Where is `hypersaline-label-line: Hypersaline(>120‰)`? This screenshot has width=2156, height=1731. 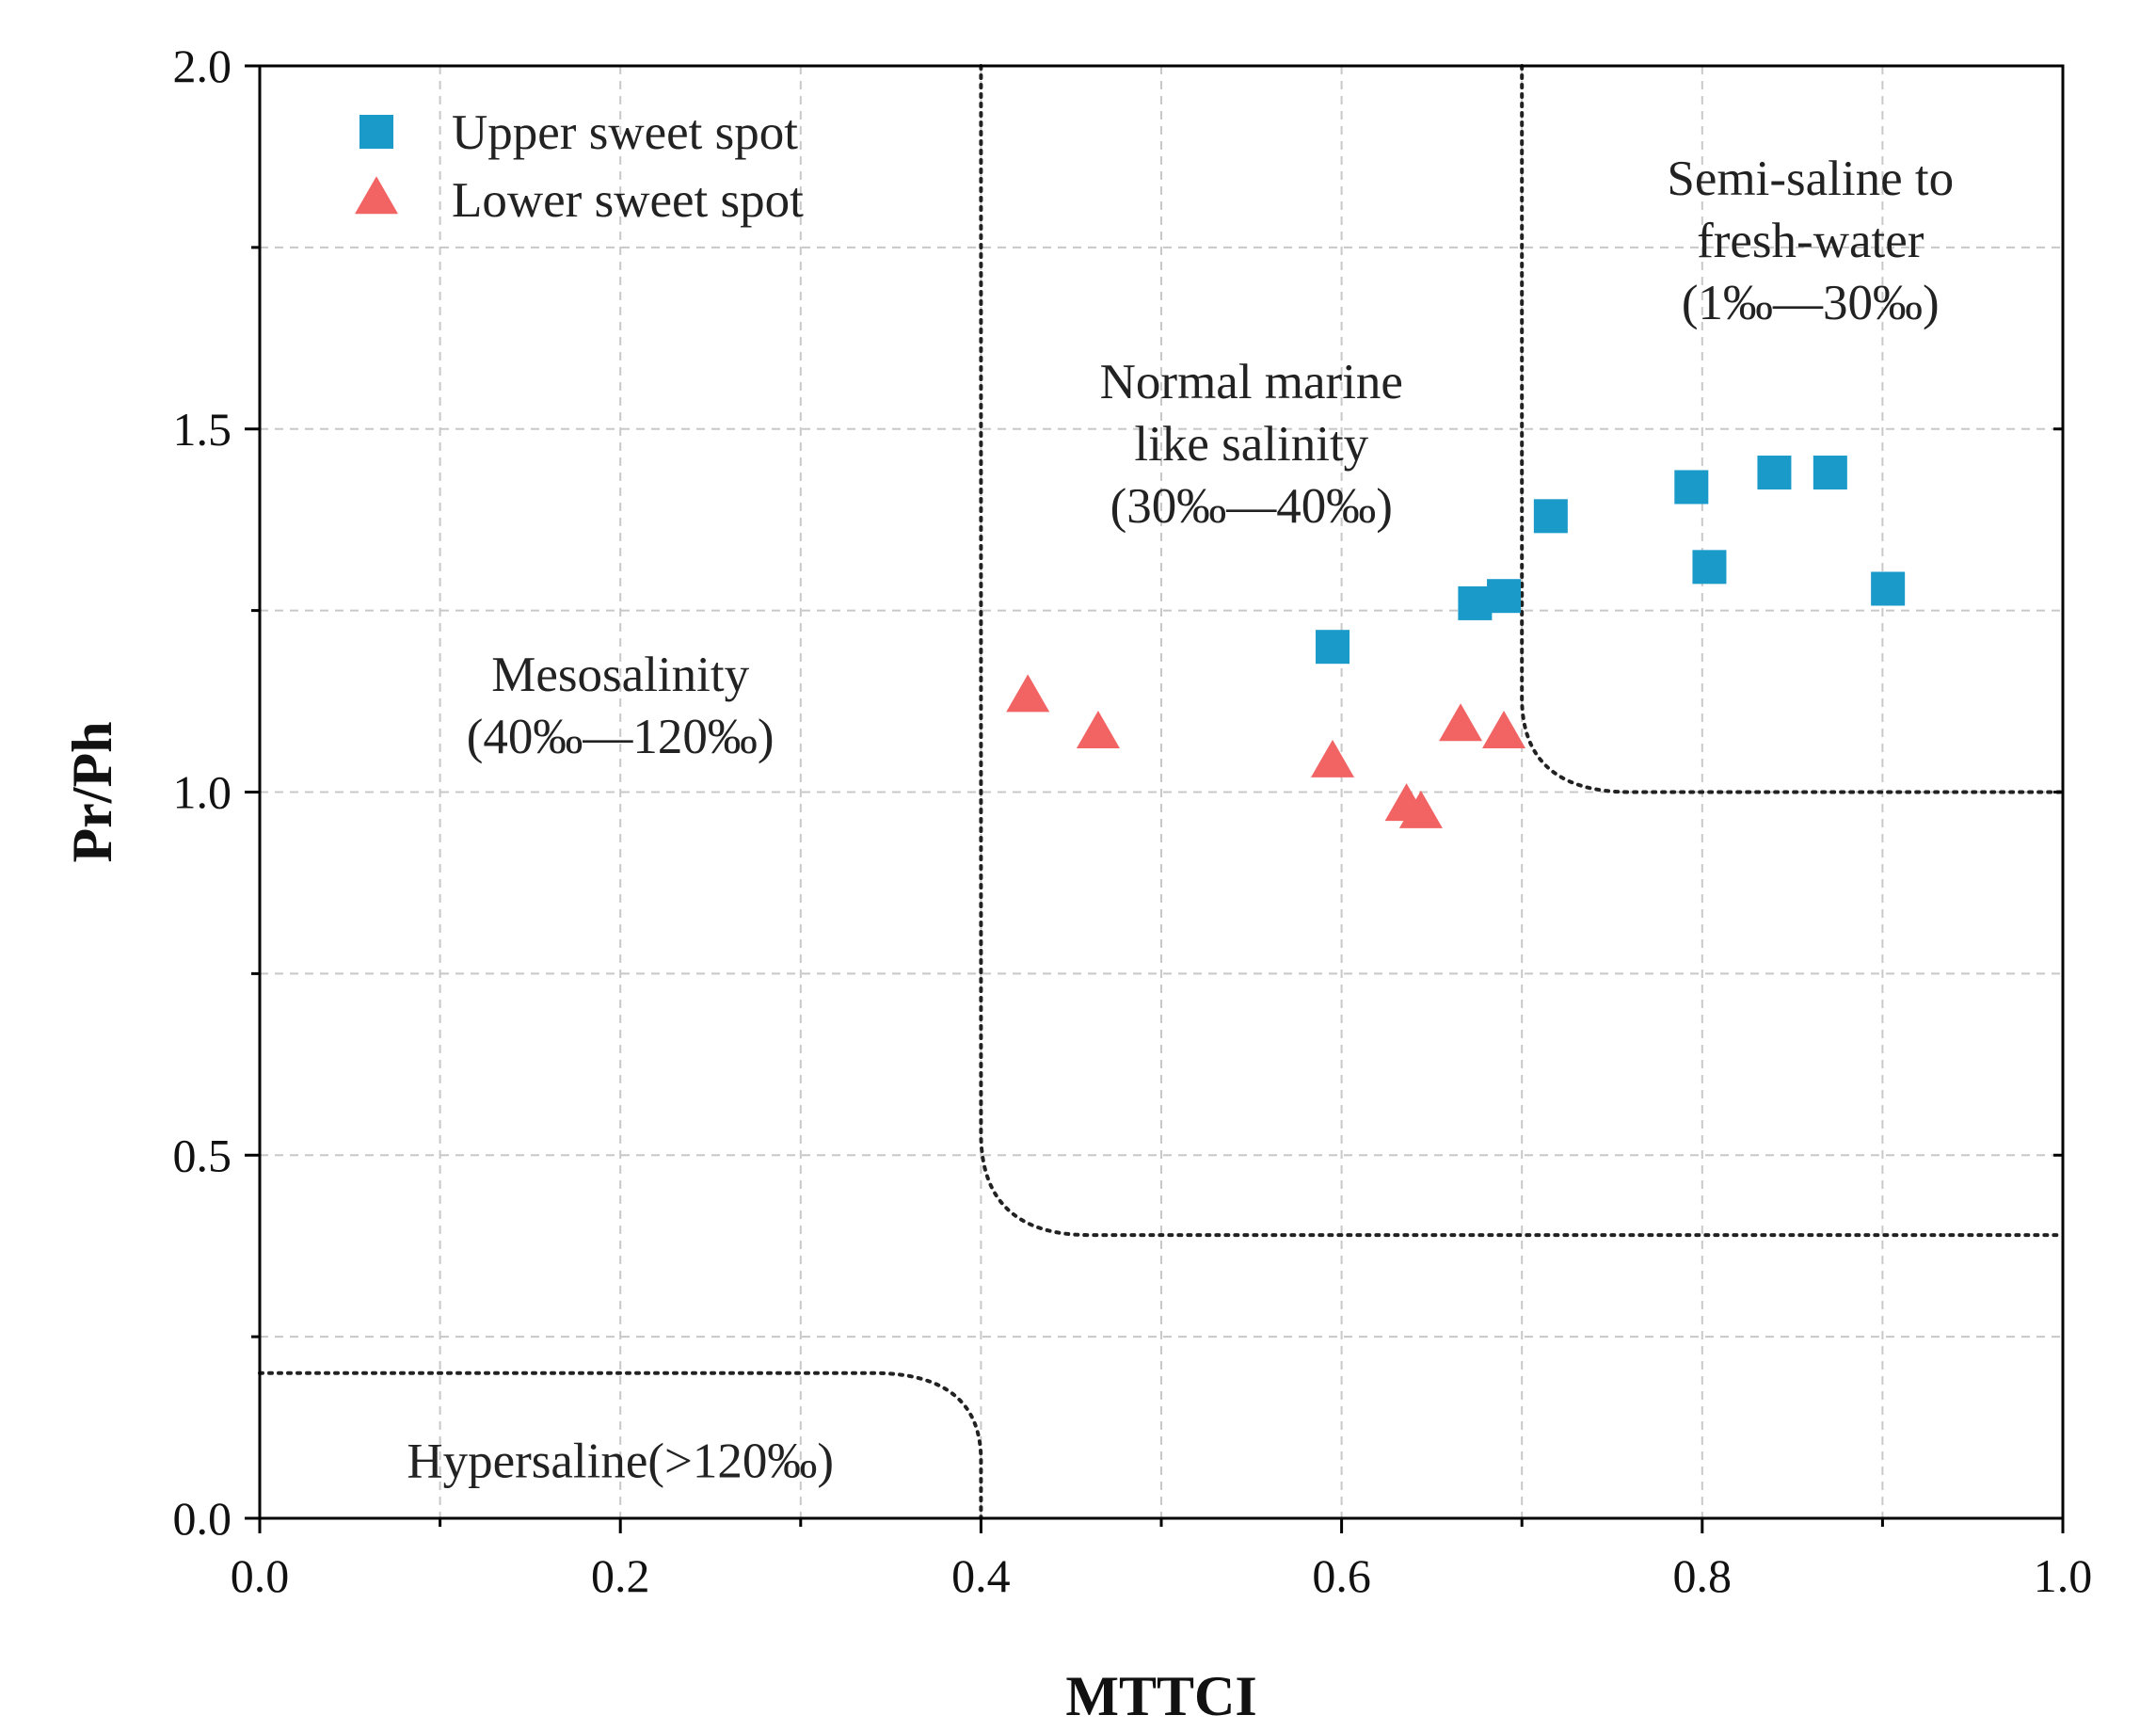 hypersaline-label-line: Hypersaline(>120‰) is located at coordinates (620, 1461).